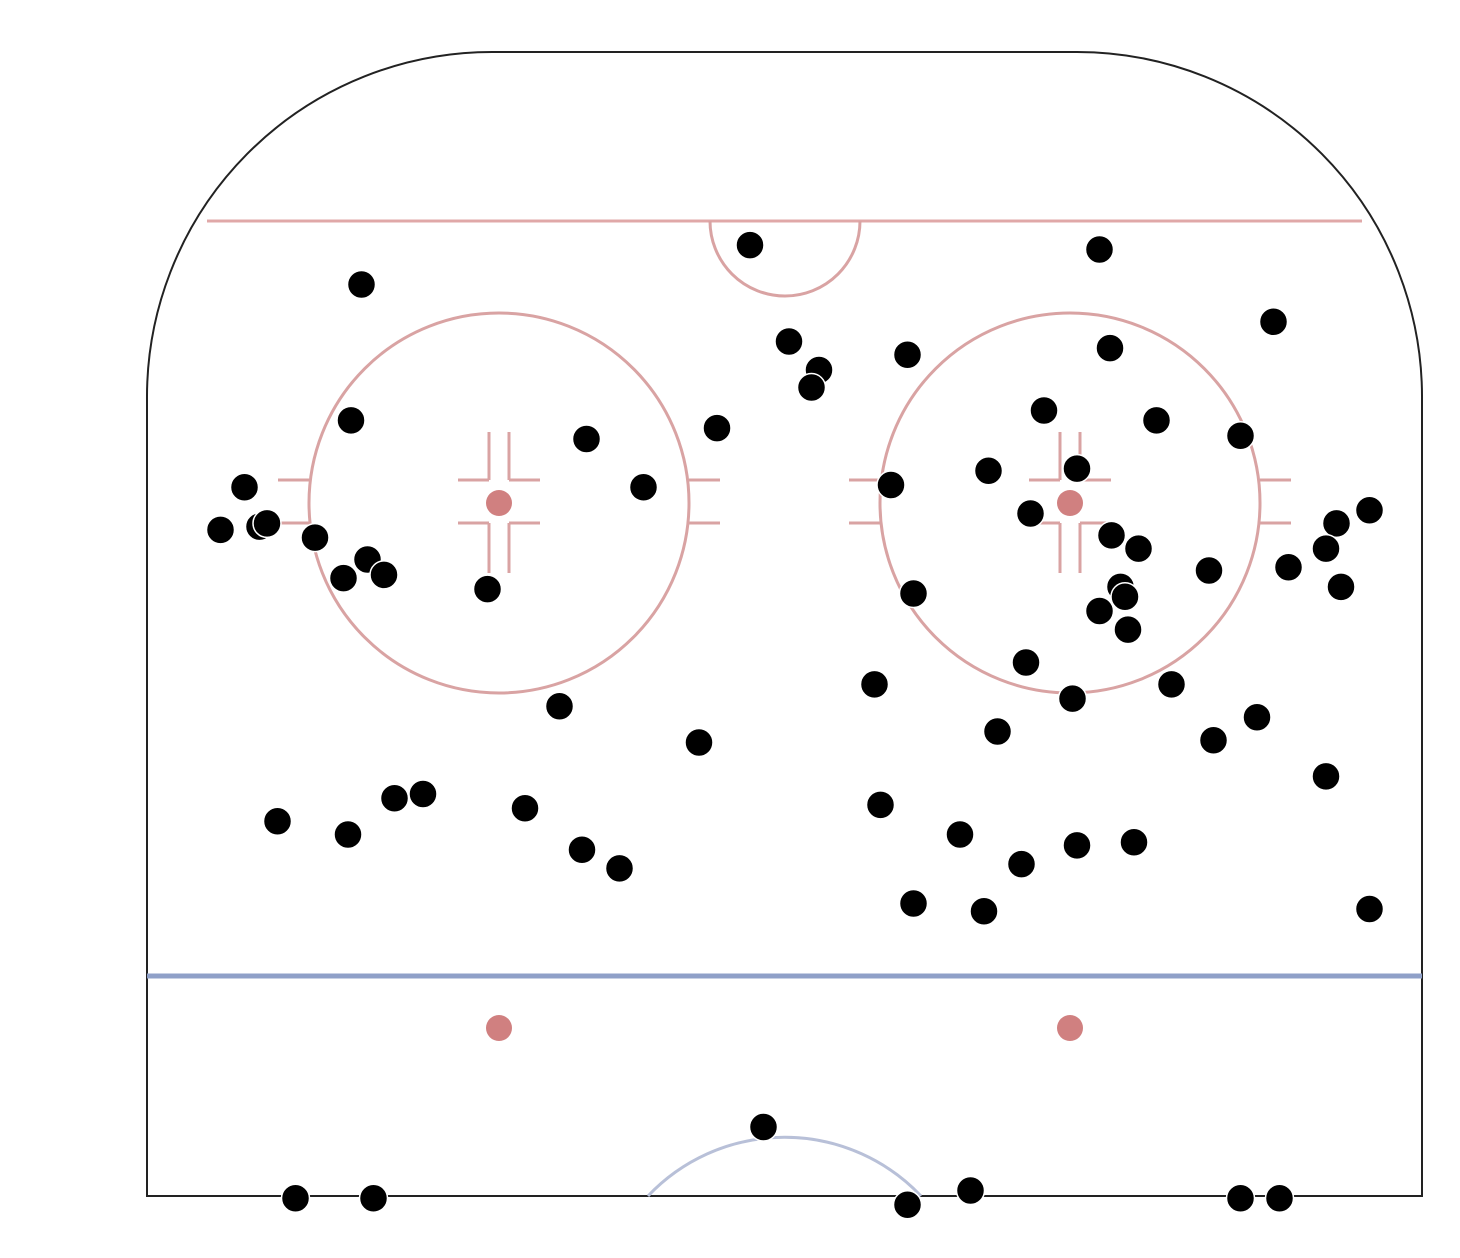 Image resolution: width=1460 pixels, height=1258 pixels. What do you see at coordinates (784, 1166) in the screenshot?
I see `center-ice-circle-arc` at bounding box center [784, 1166].